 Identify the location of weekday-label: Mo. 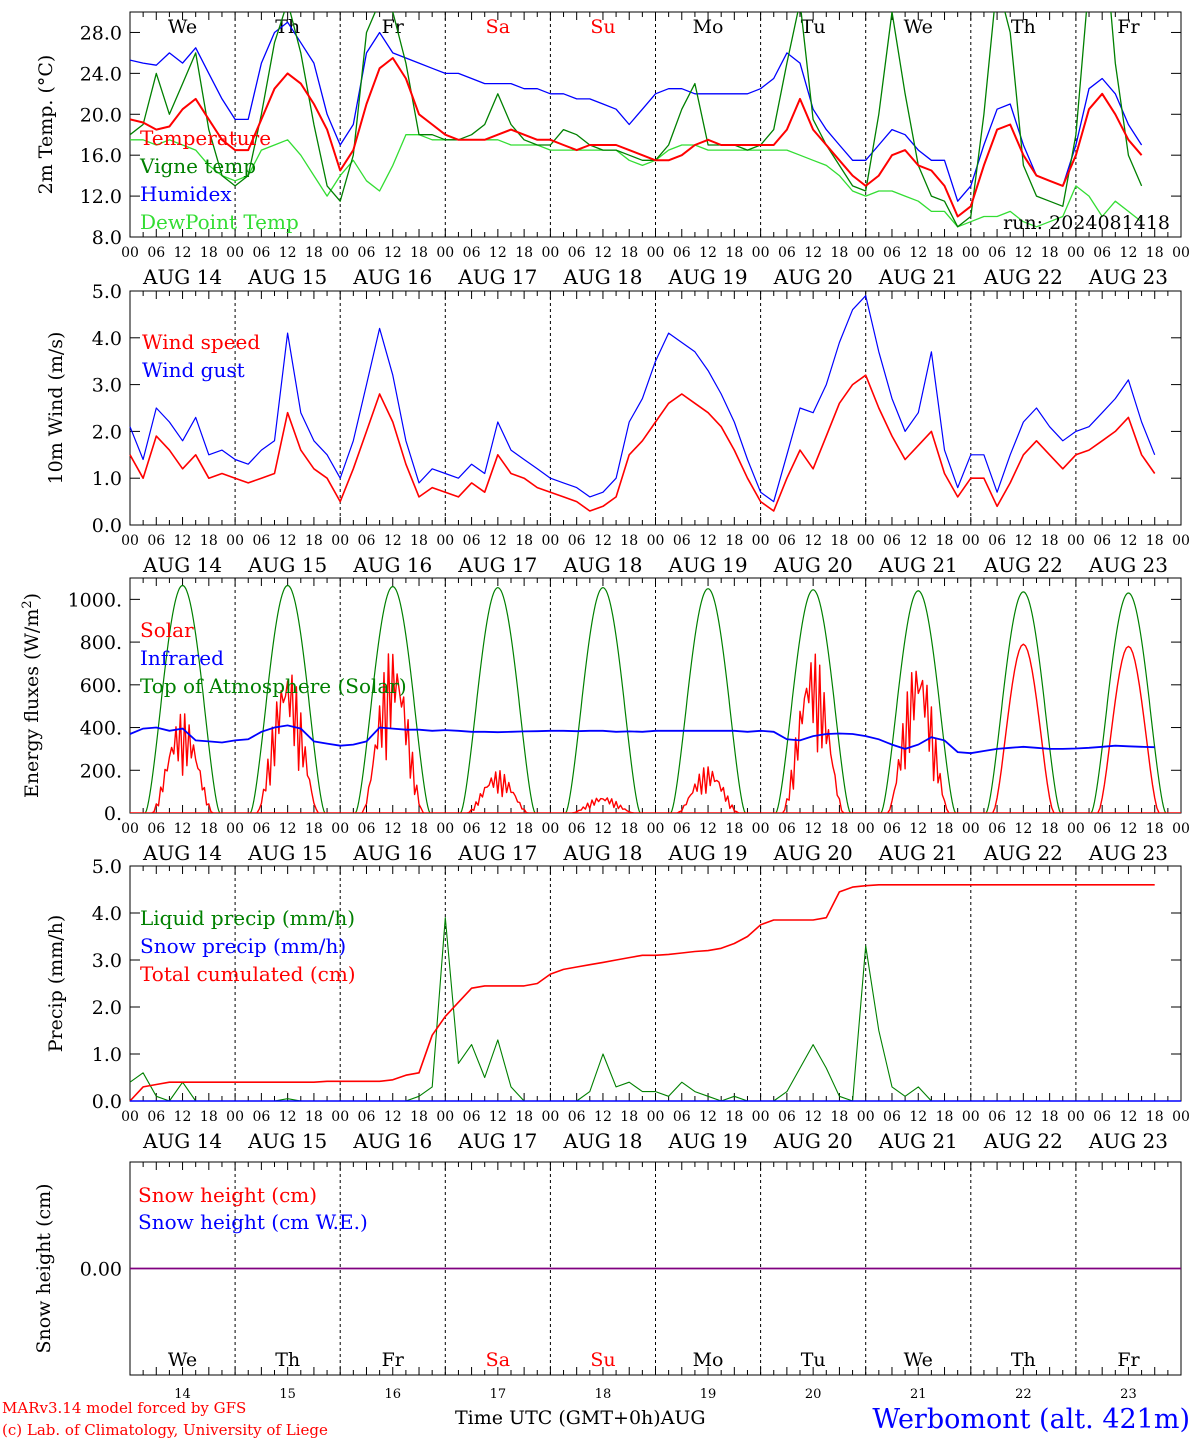
(708, 27).